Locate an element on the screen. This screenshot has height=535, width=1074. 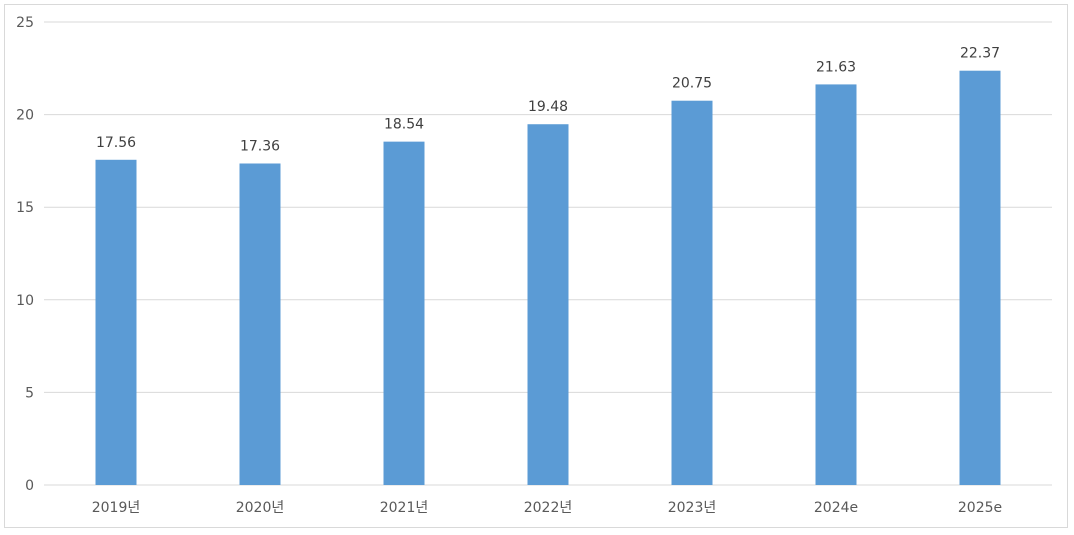
y-tick-label: 0 is located at coordinates (29, 486).